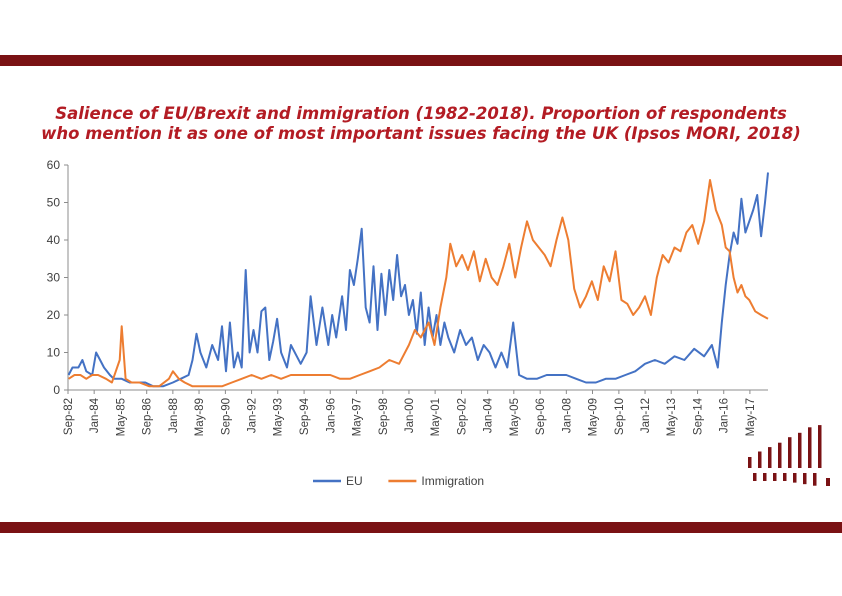  What do you see at coordinates (54, 315) in the screenshot?
I see `y-tick-label: 20` at bounding box center [54, 315].